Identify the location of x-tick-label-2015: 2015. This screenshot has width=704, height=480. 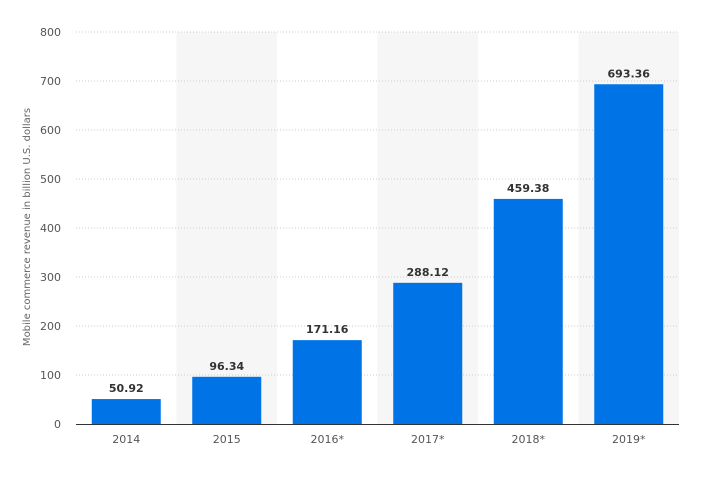
(227, 439).